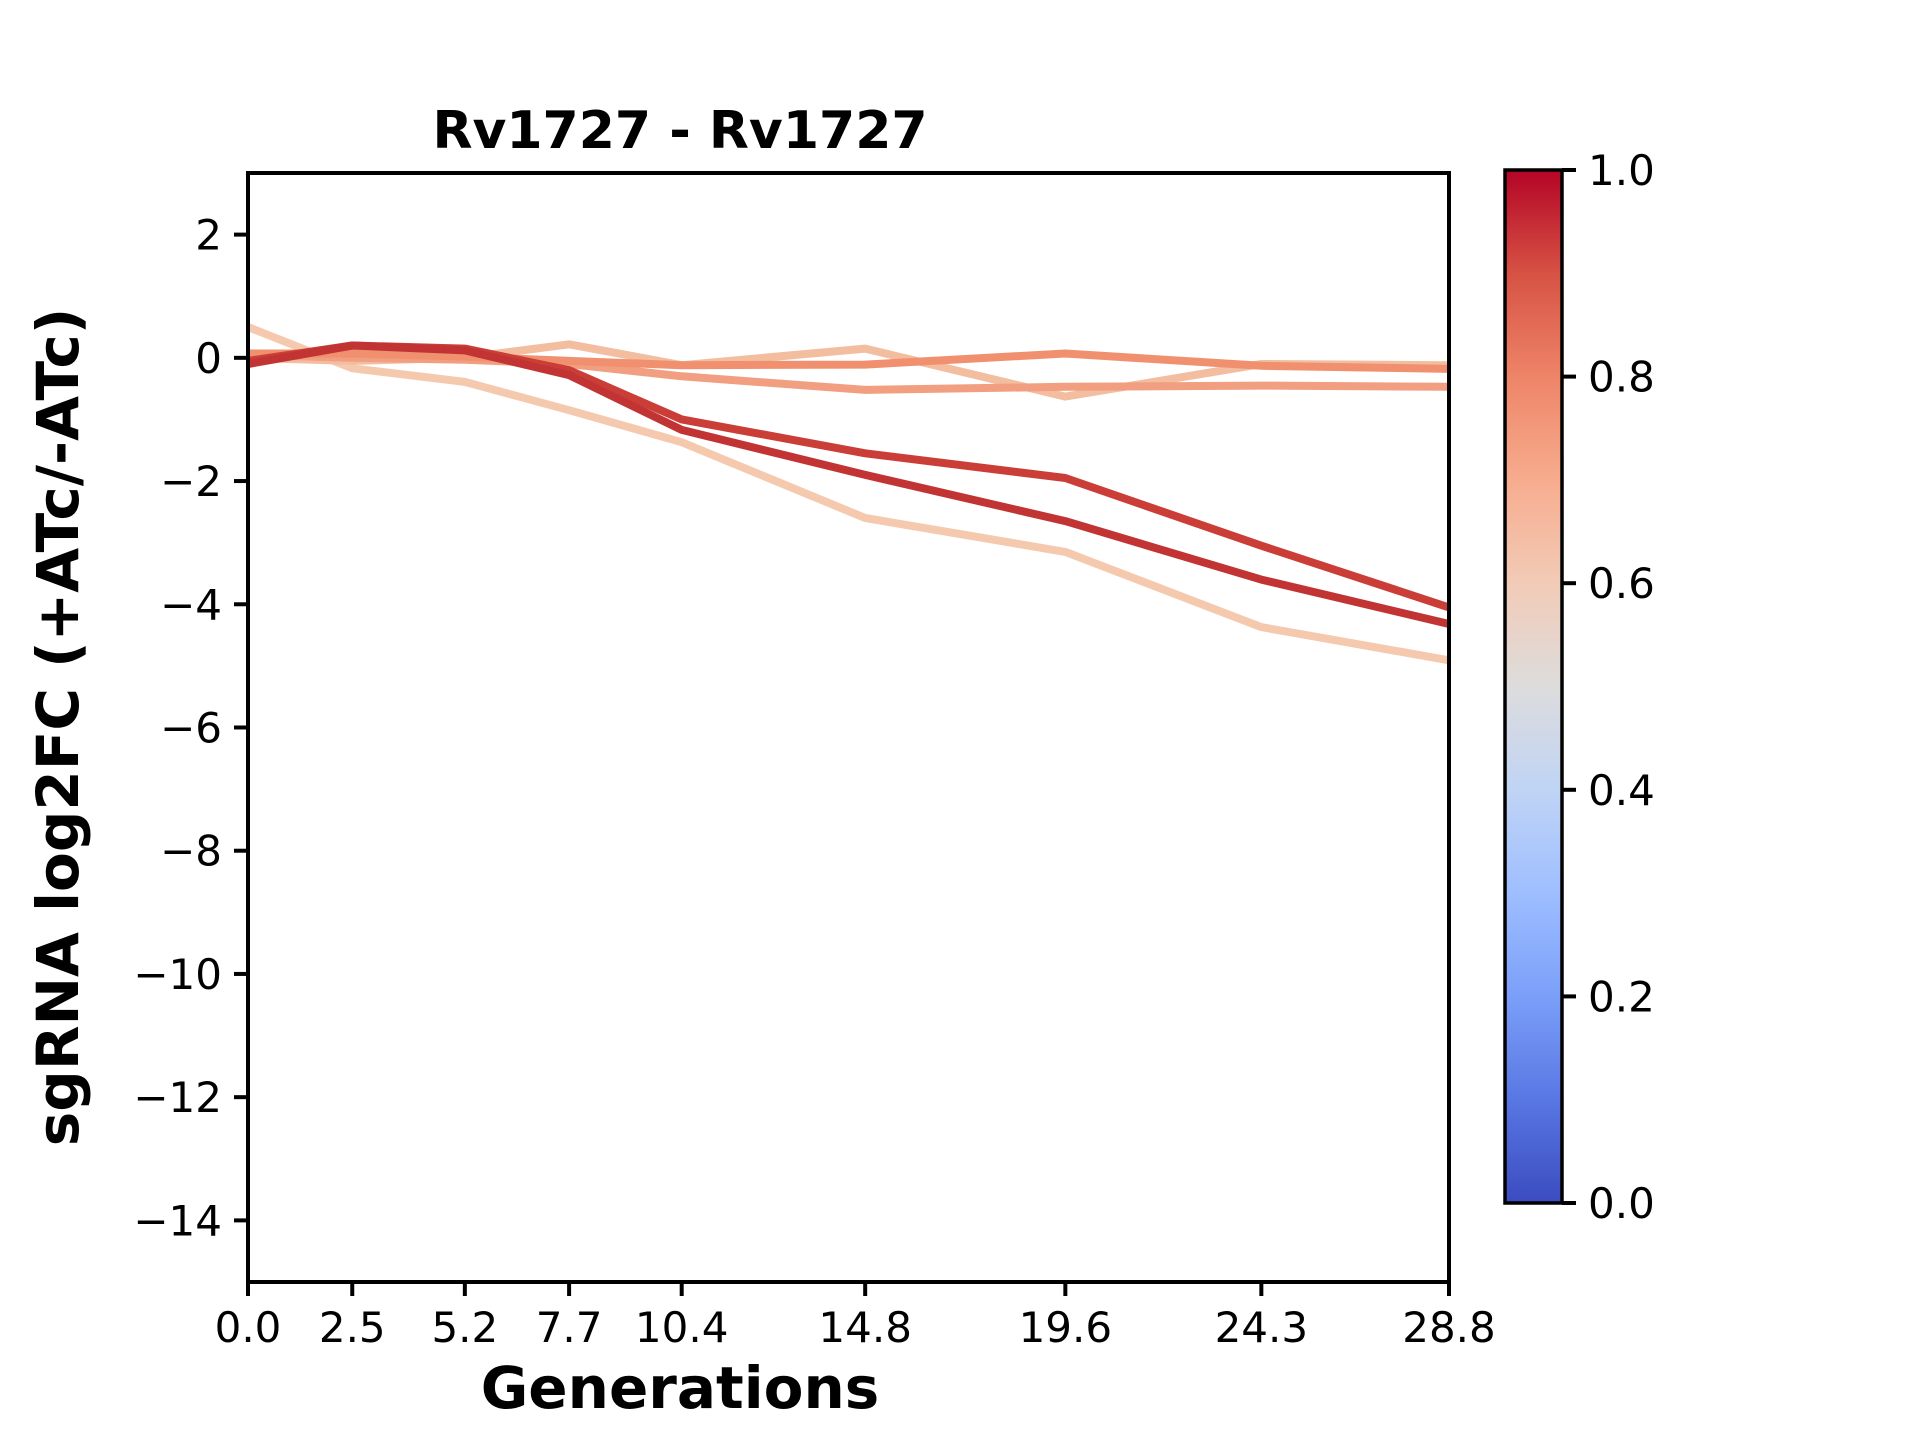 This screenshot has height=1440, width=1920. I want to click on colorbar-bar, so click(1533, 686).